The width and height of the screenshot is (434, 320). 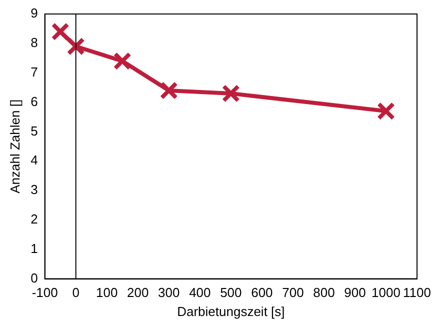 I want to click on x-tick-label: 500, so click(x=231, y=292).